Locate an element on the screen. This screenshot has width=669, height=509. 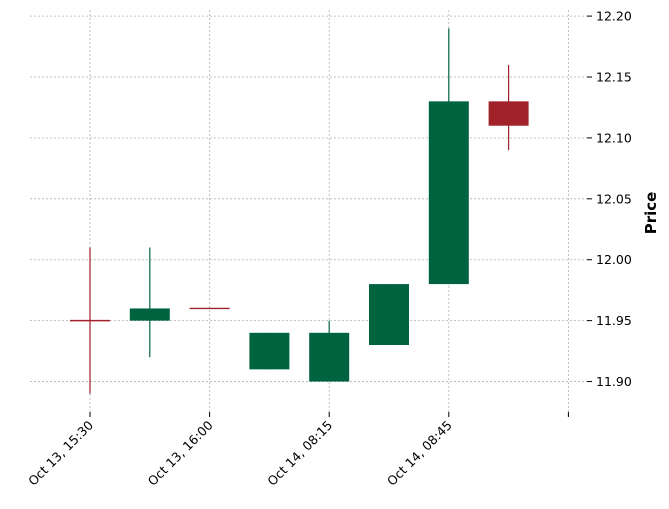
y-tick-label: 12.00 is located at coordinates (614, 259).